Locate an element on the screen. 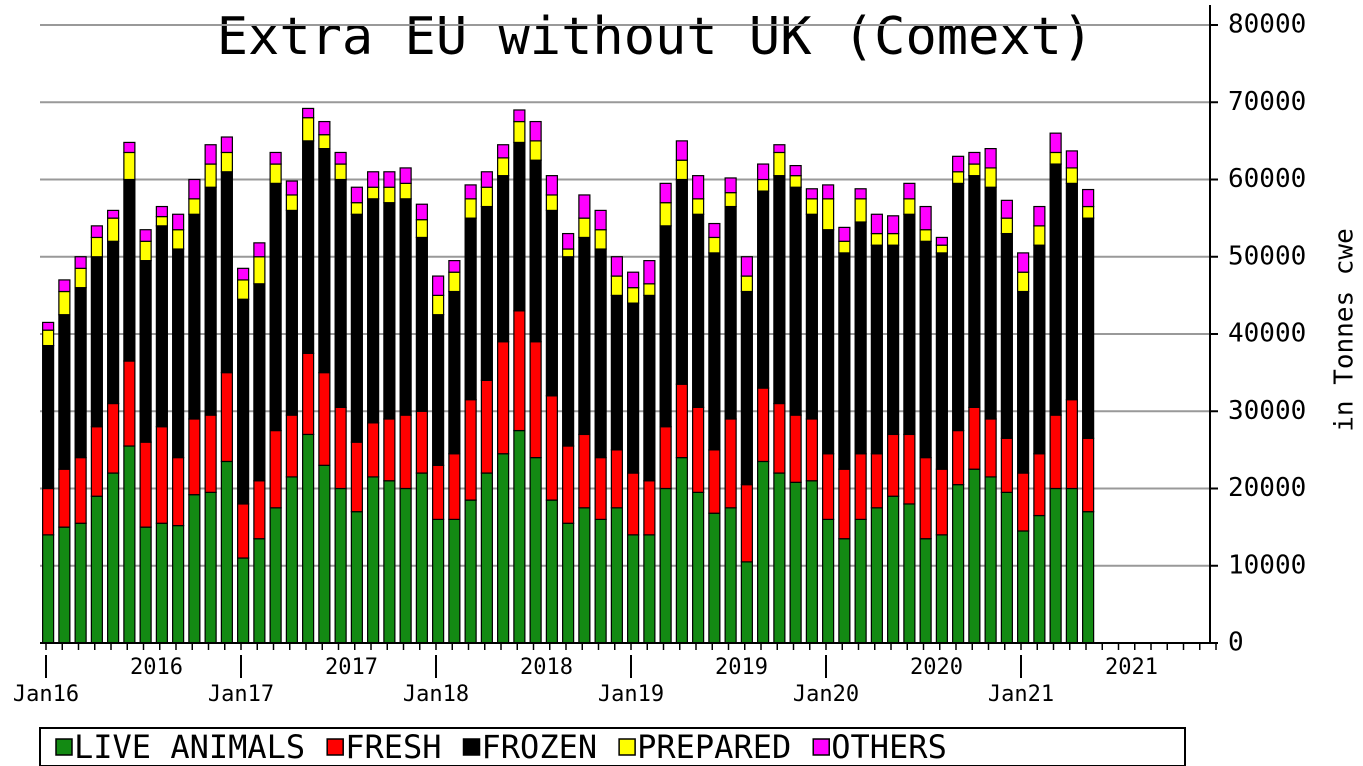 Image resolution: width=1363 pixels, height=766 pixels. x-tick-label: Jan19 is located at coordinates (631, 694).